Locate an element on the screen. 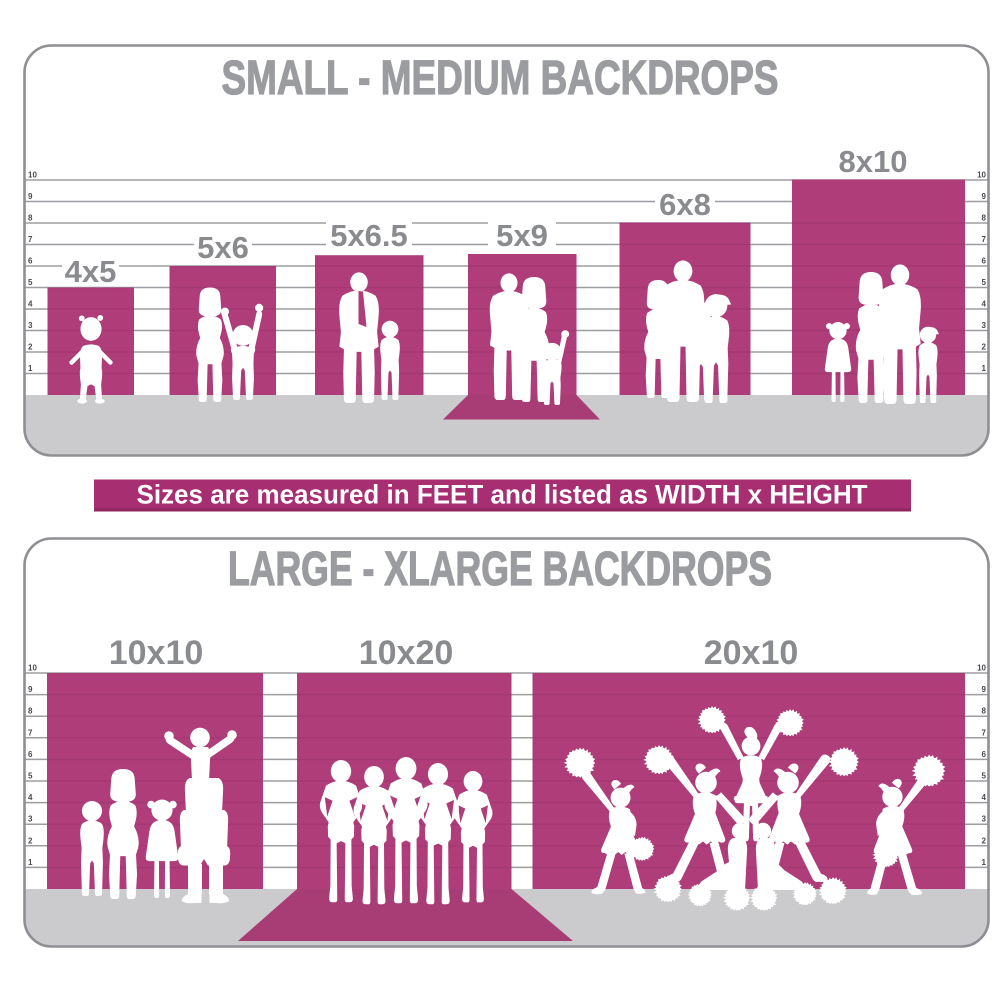 The image size is (1000, 1000). svg-text: SMALL - MEDIUM BACKDROPS is located at coordinates (500, 78).